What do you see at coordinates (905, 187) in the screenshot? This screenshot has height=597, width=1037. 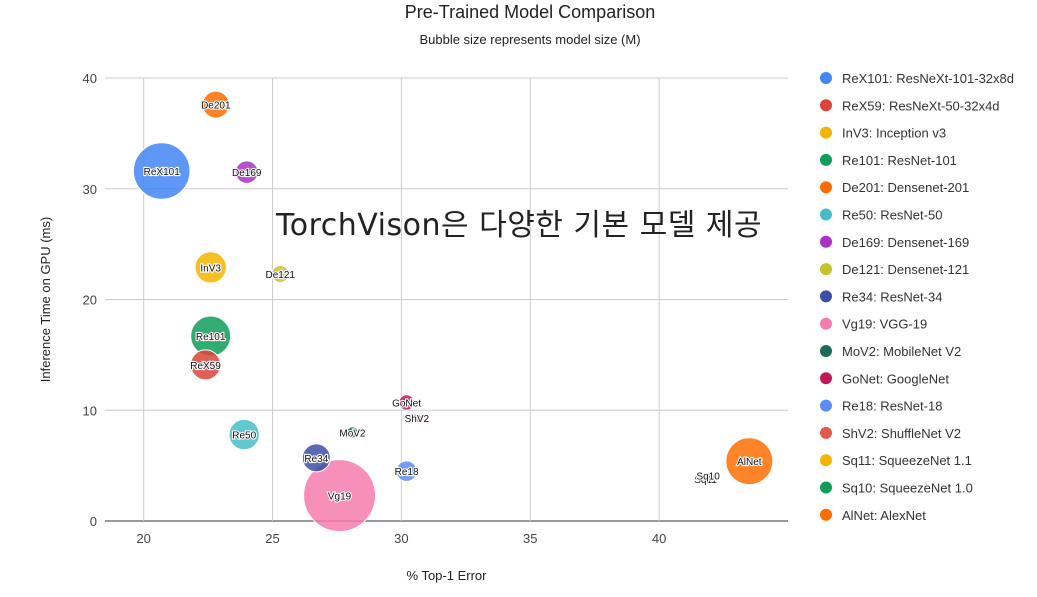 I see `legend-label: De201: Densenet-201` at bounding box center [905, 187].